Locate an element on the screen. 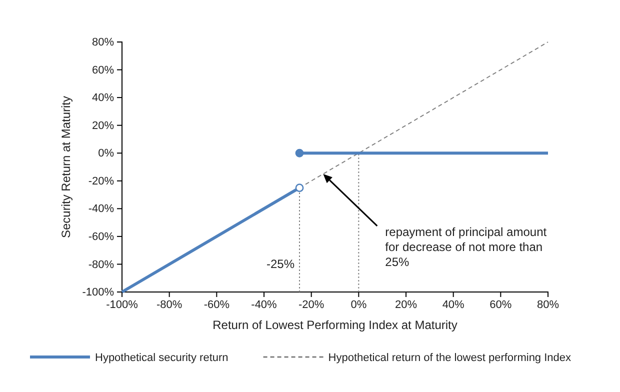 Image resolution: width=620 pixels, height=392 pixels. y-tick-label: 0% is located at coordinates (106, 154).